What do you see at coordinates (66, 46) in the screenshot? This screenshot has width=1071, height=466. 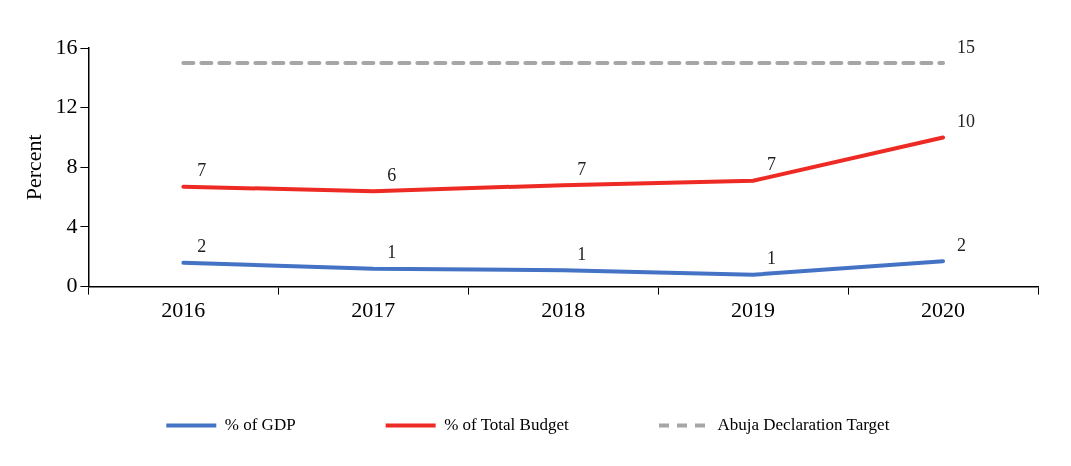 I see `y-tick-label: 16` at bounding box center [66, 46].